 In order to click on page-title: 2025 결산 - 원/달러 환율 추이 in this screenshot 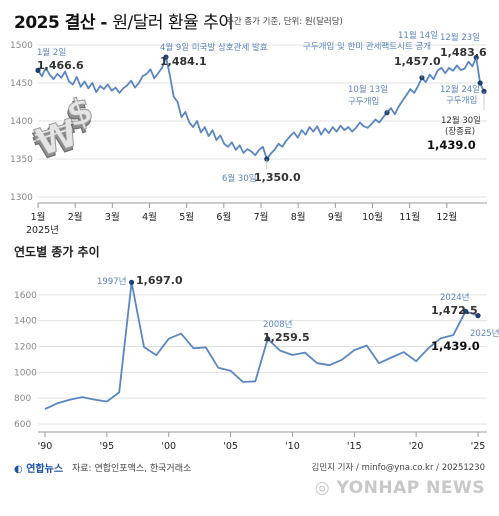, I will do `click(124, 20)`.